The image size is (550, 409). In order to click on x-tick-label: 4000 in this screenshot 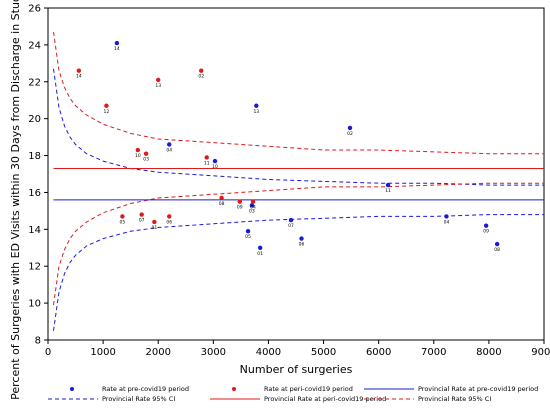, I will do `click(268, 352)`.